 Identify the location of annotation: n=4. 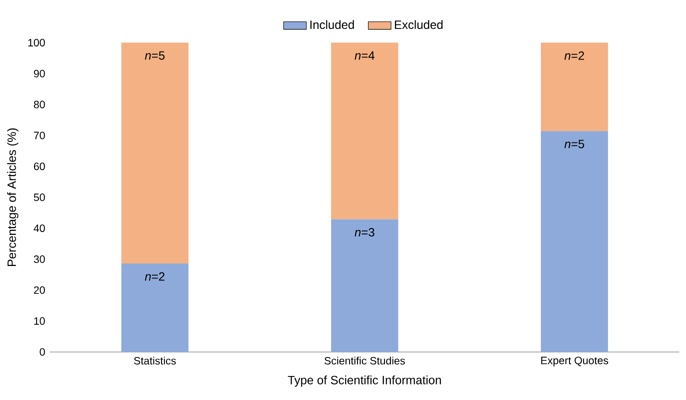
(364, 55).